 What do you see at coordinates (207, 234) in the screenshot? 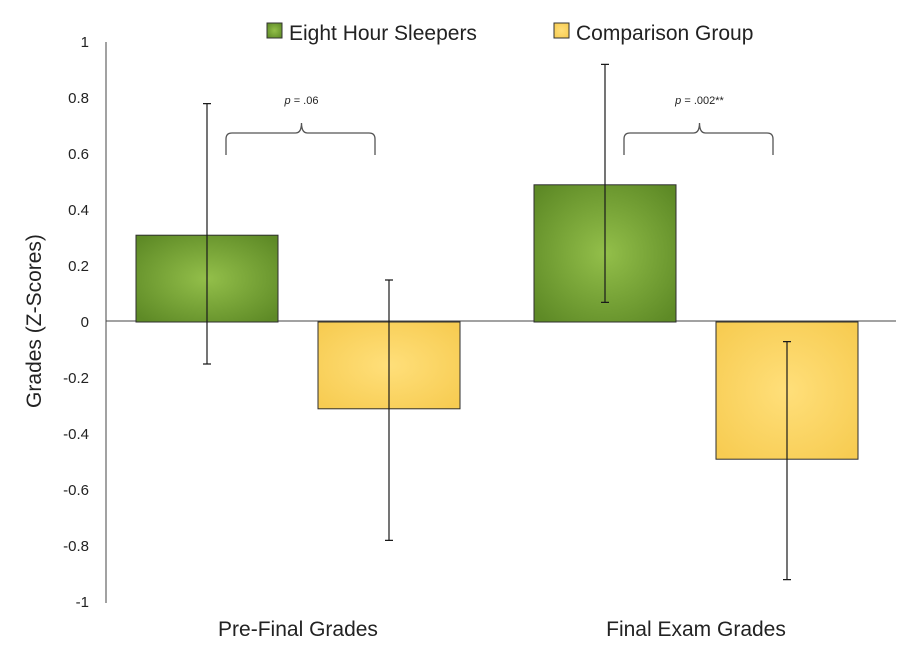
I see `error-bar-eight-hour-sleepers-pre-final` at bounding box center [207, 234].